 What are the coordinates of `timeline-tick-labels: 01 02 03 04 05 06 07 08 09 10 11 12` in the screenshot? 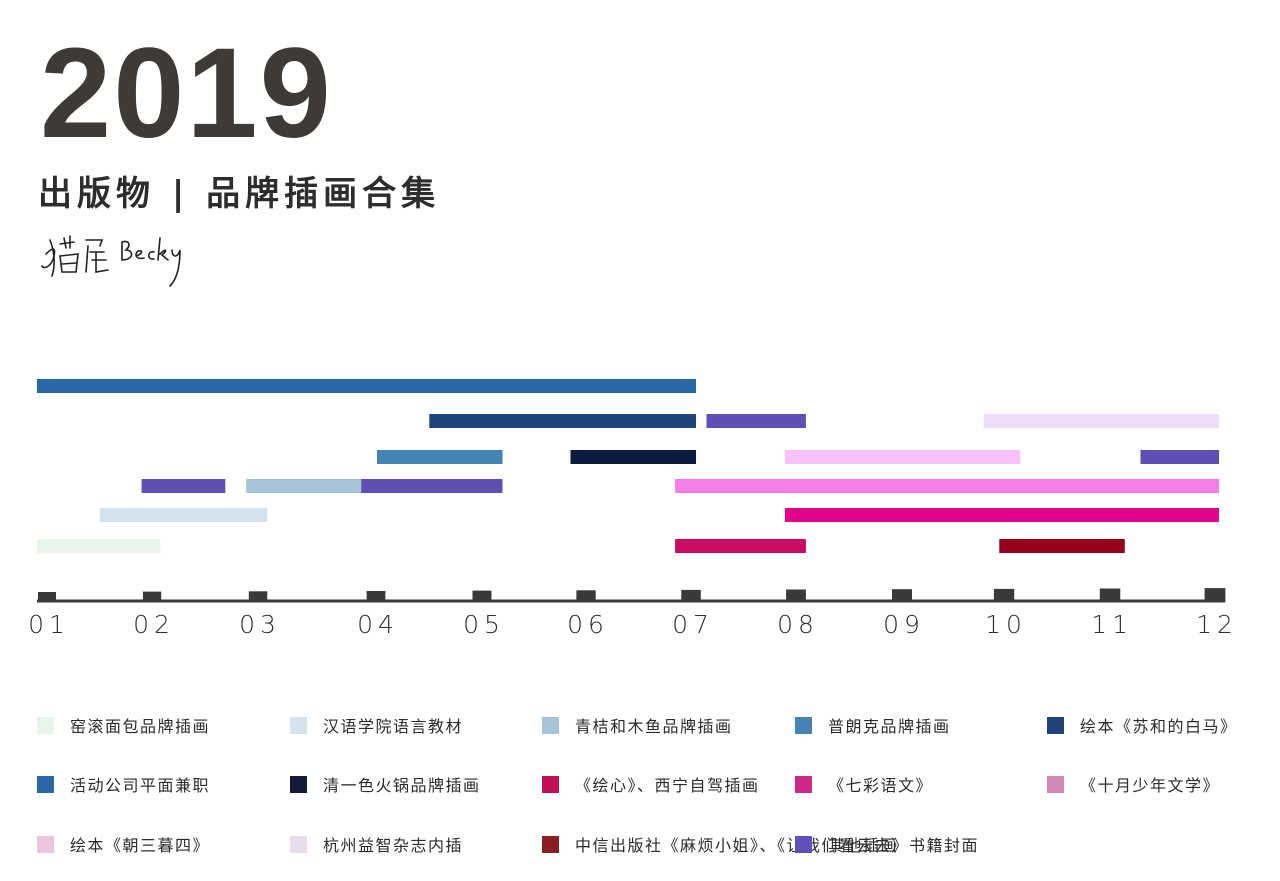 It's located at (633, 624).